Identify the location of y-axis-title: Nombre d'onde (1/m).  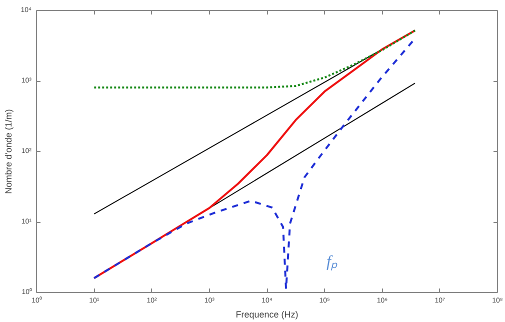
(9, 151).